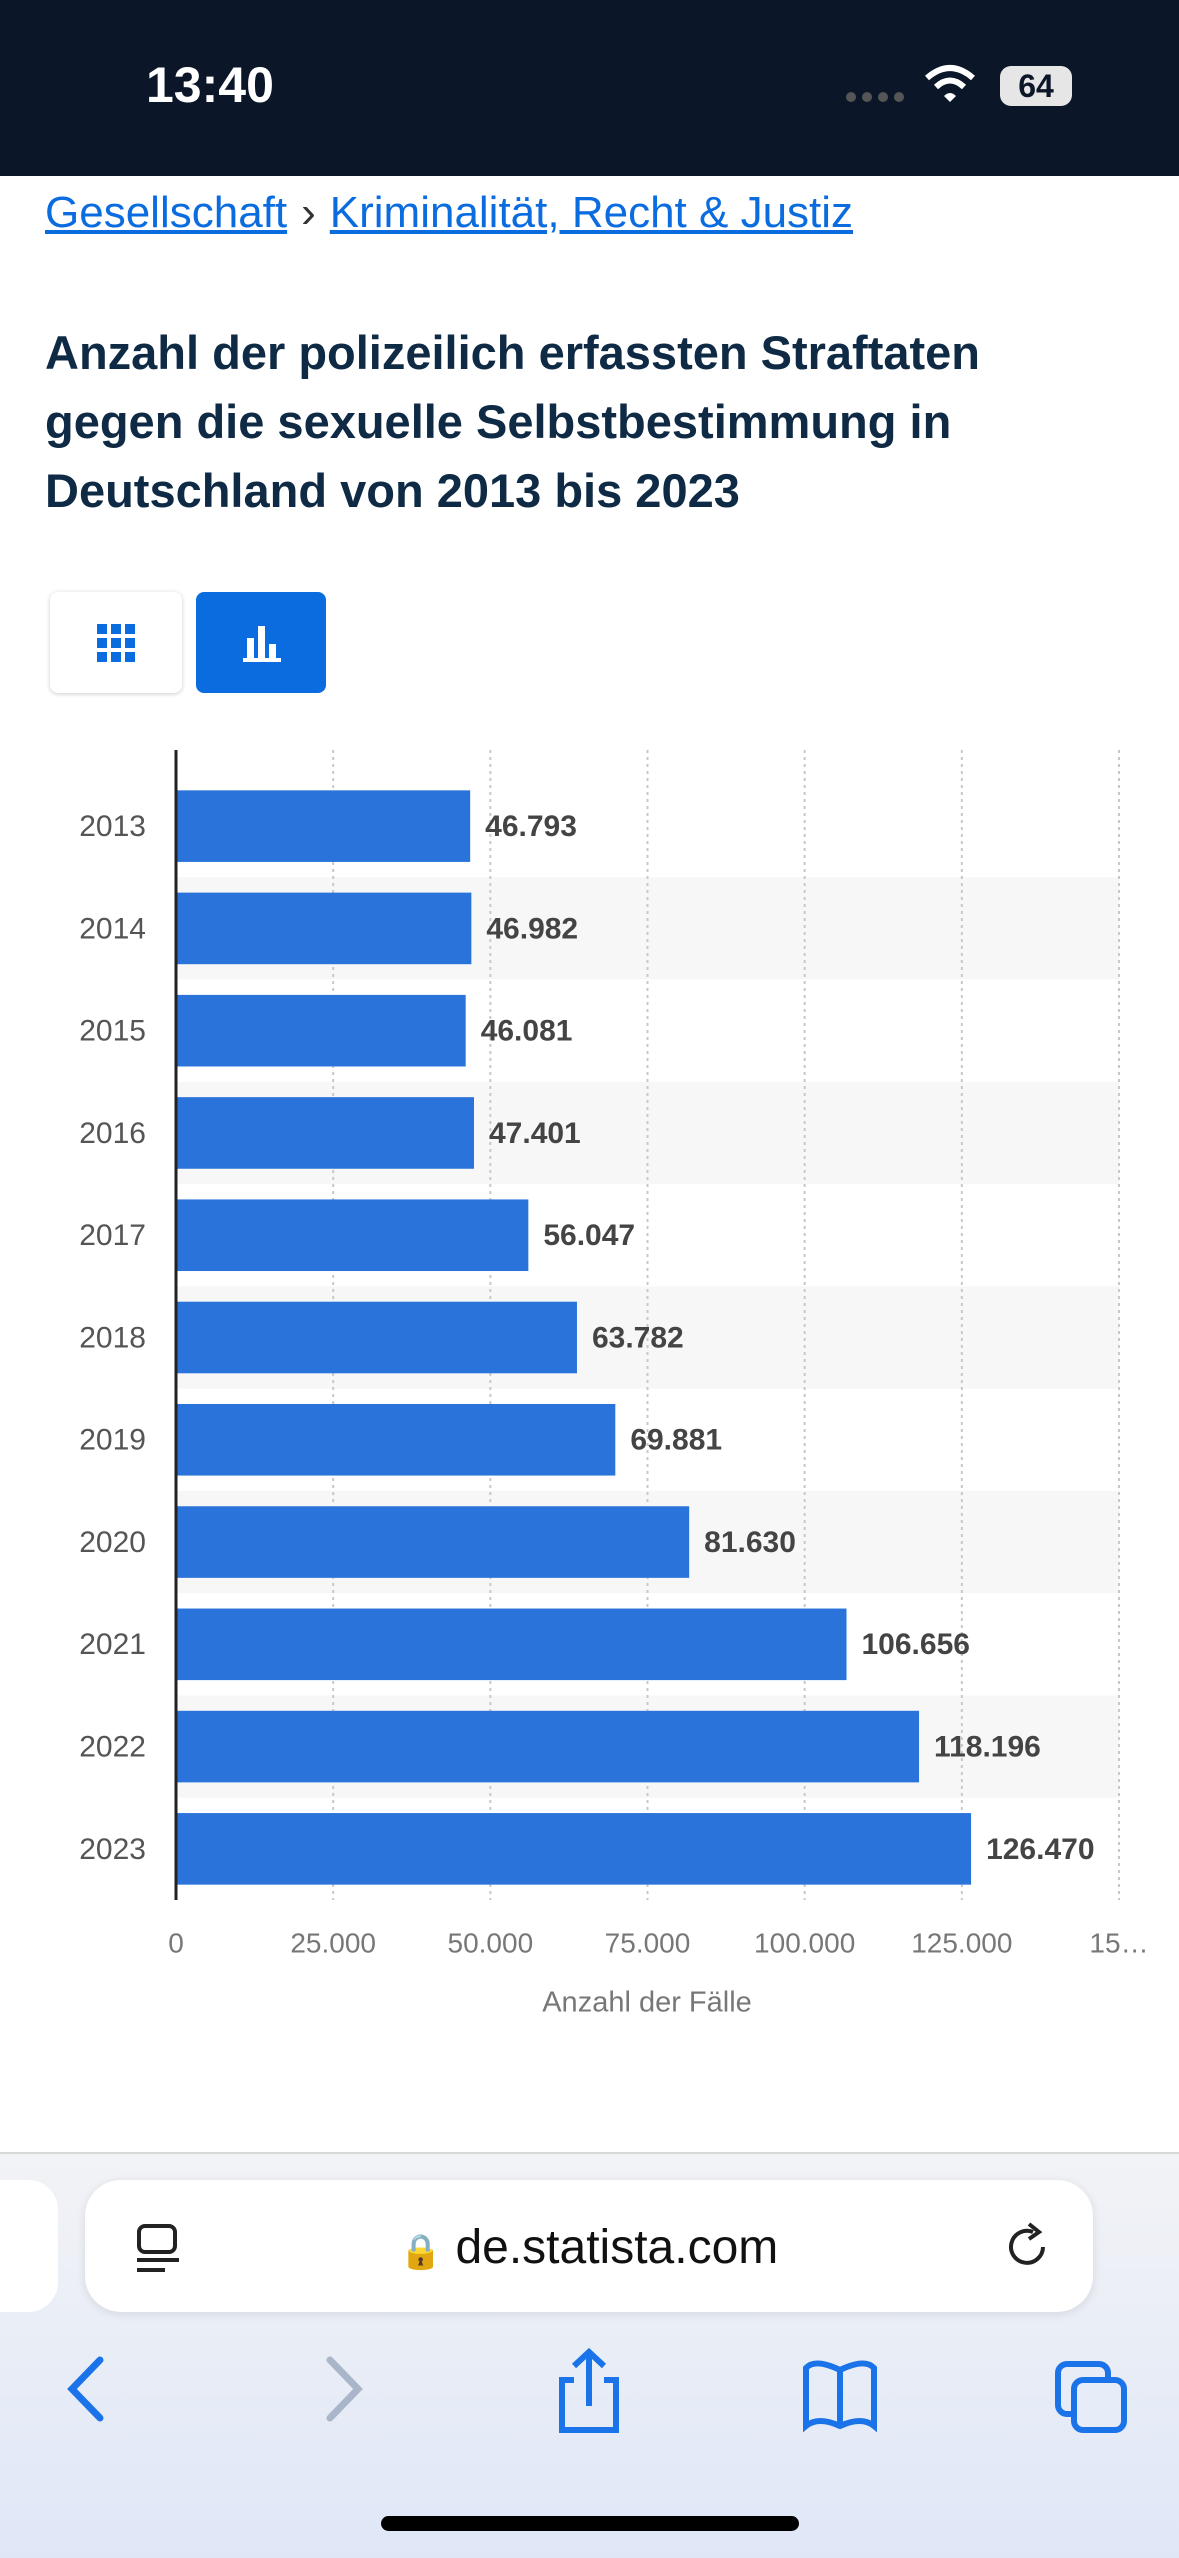 The image size is (1179, 2558). What do you see at coordinates (112, 1133) in the screenshot?
I see `y-tick-label: 2016` at bounding box center [112, 1133].